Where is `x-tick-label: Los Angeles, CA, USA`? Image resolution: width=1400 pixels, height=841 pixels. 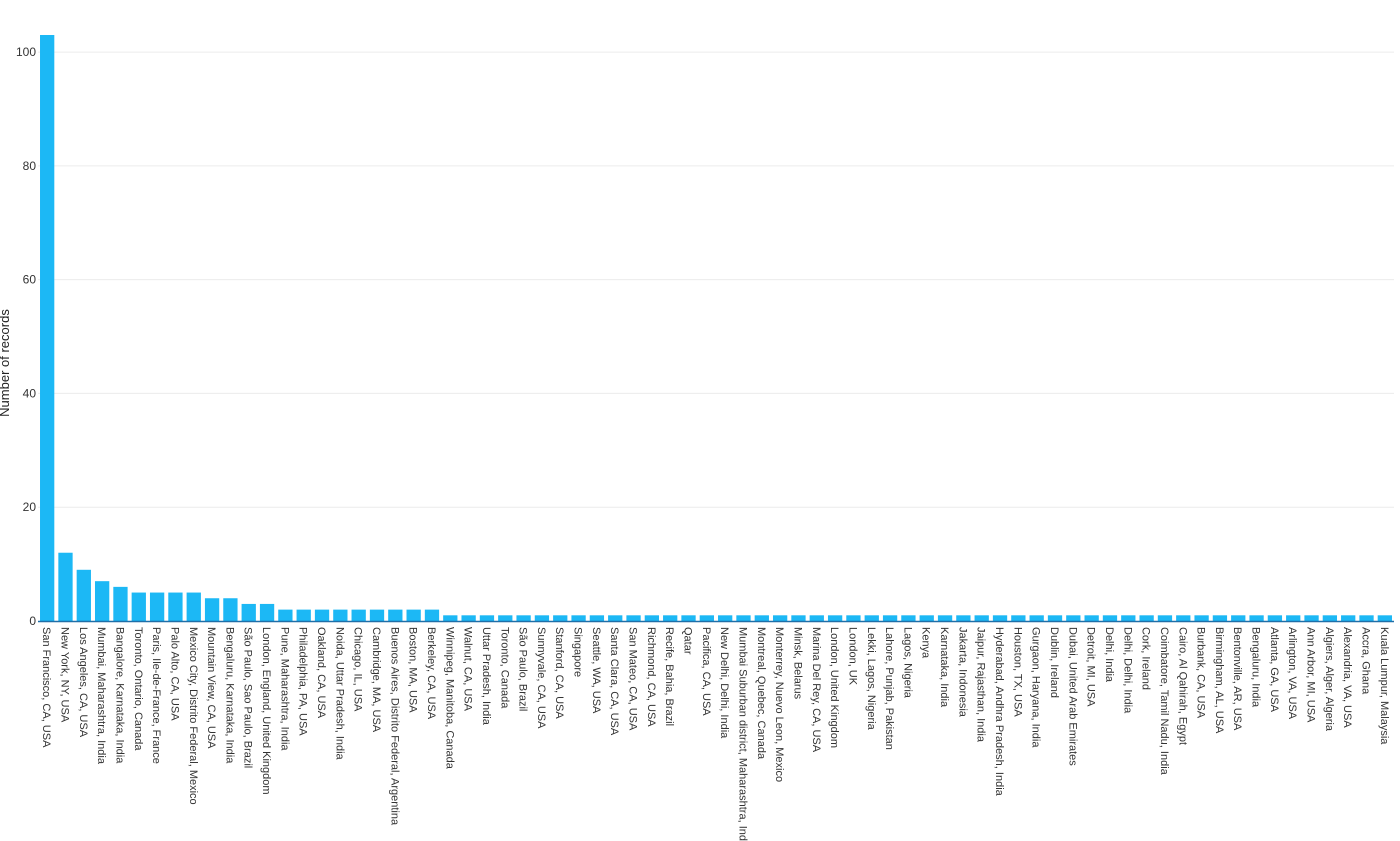 x-tick-label: Los Angeles, CA, USA is located at coordinates (83, 682).